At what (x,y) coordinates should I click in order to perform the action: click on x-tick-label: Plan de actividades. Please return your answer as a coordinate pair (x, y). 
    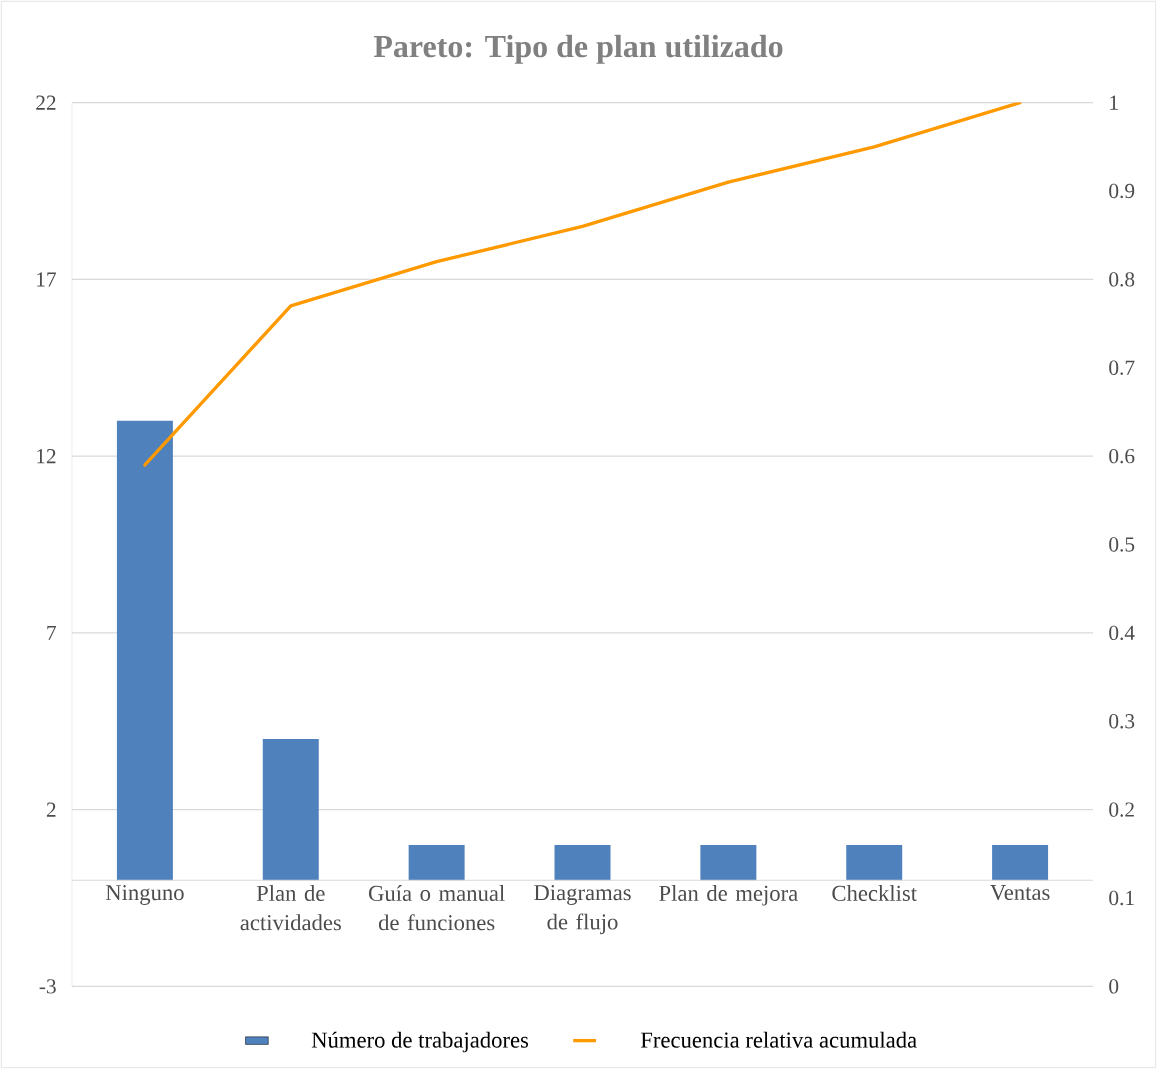
    Looking at the image, I should click on (290, 908).